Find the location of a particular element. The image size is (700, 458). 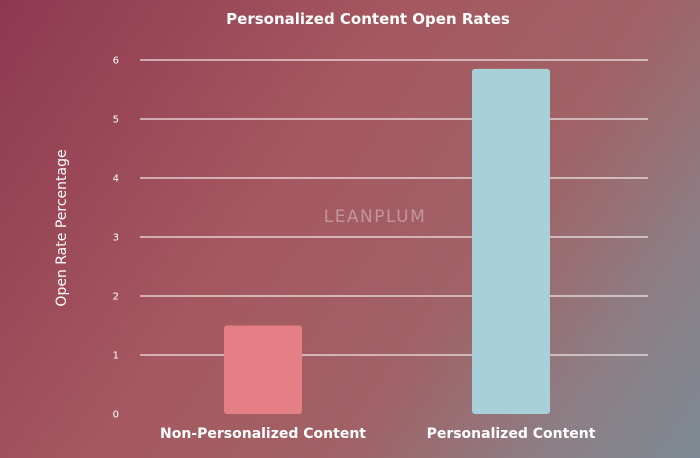

x-tick-label: Personalized Content is located at coordinates (511, 434).